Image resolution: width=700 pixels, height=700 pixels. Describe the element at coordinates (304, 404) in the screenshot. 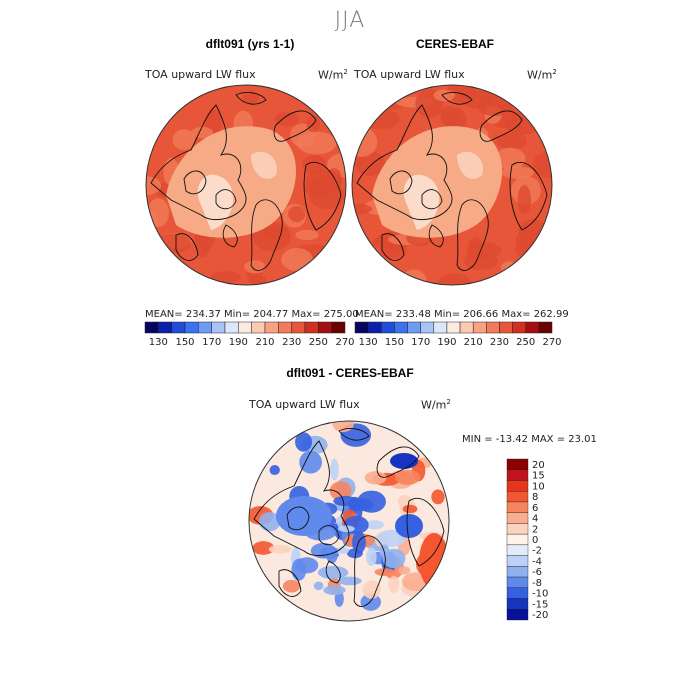

I see `panel-3-variable-label: TOA upward LW flux` at that location.